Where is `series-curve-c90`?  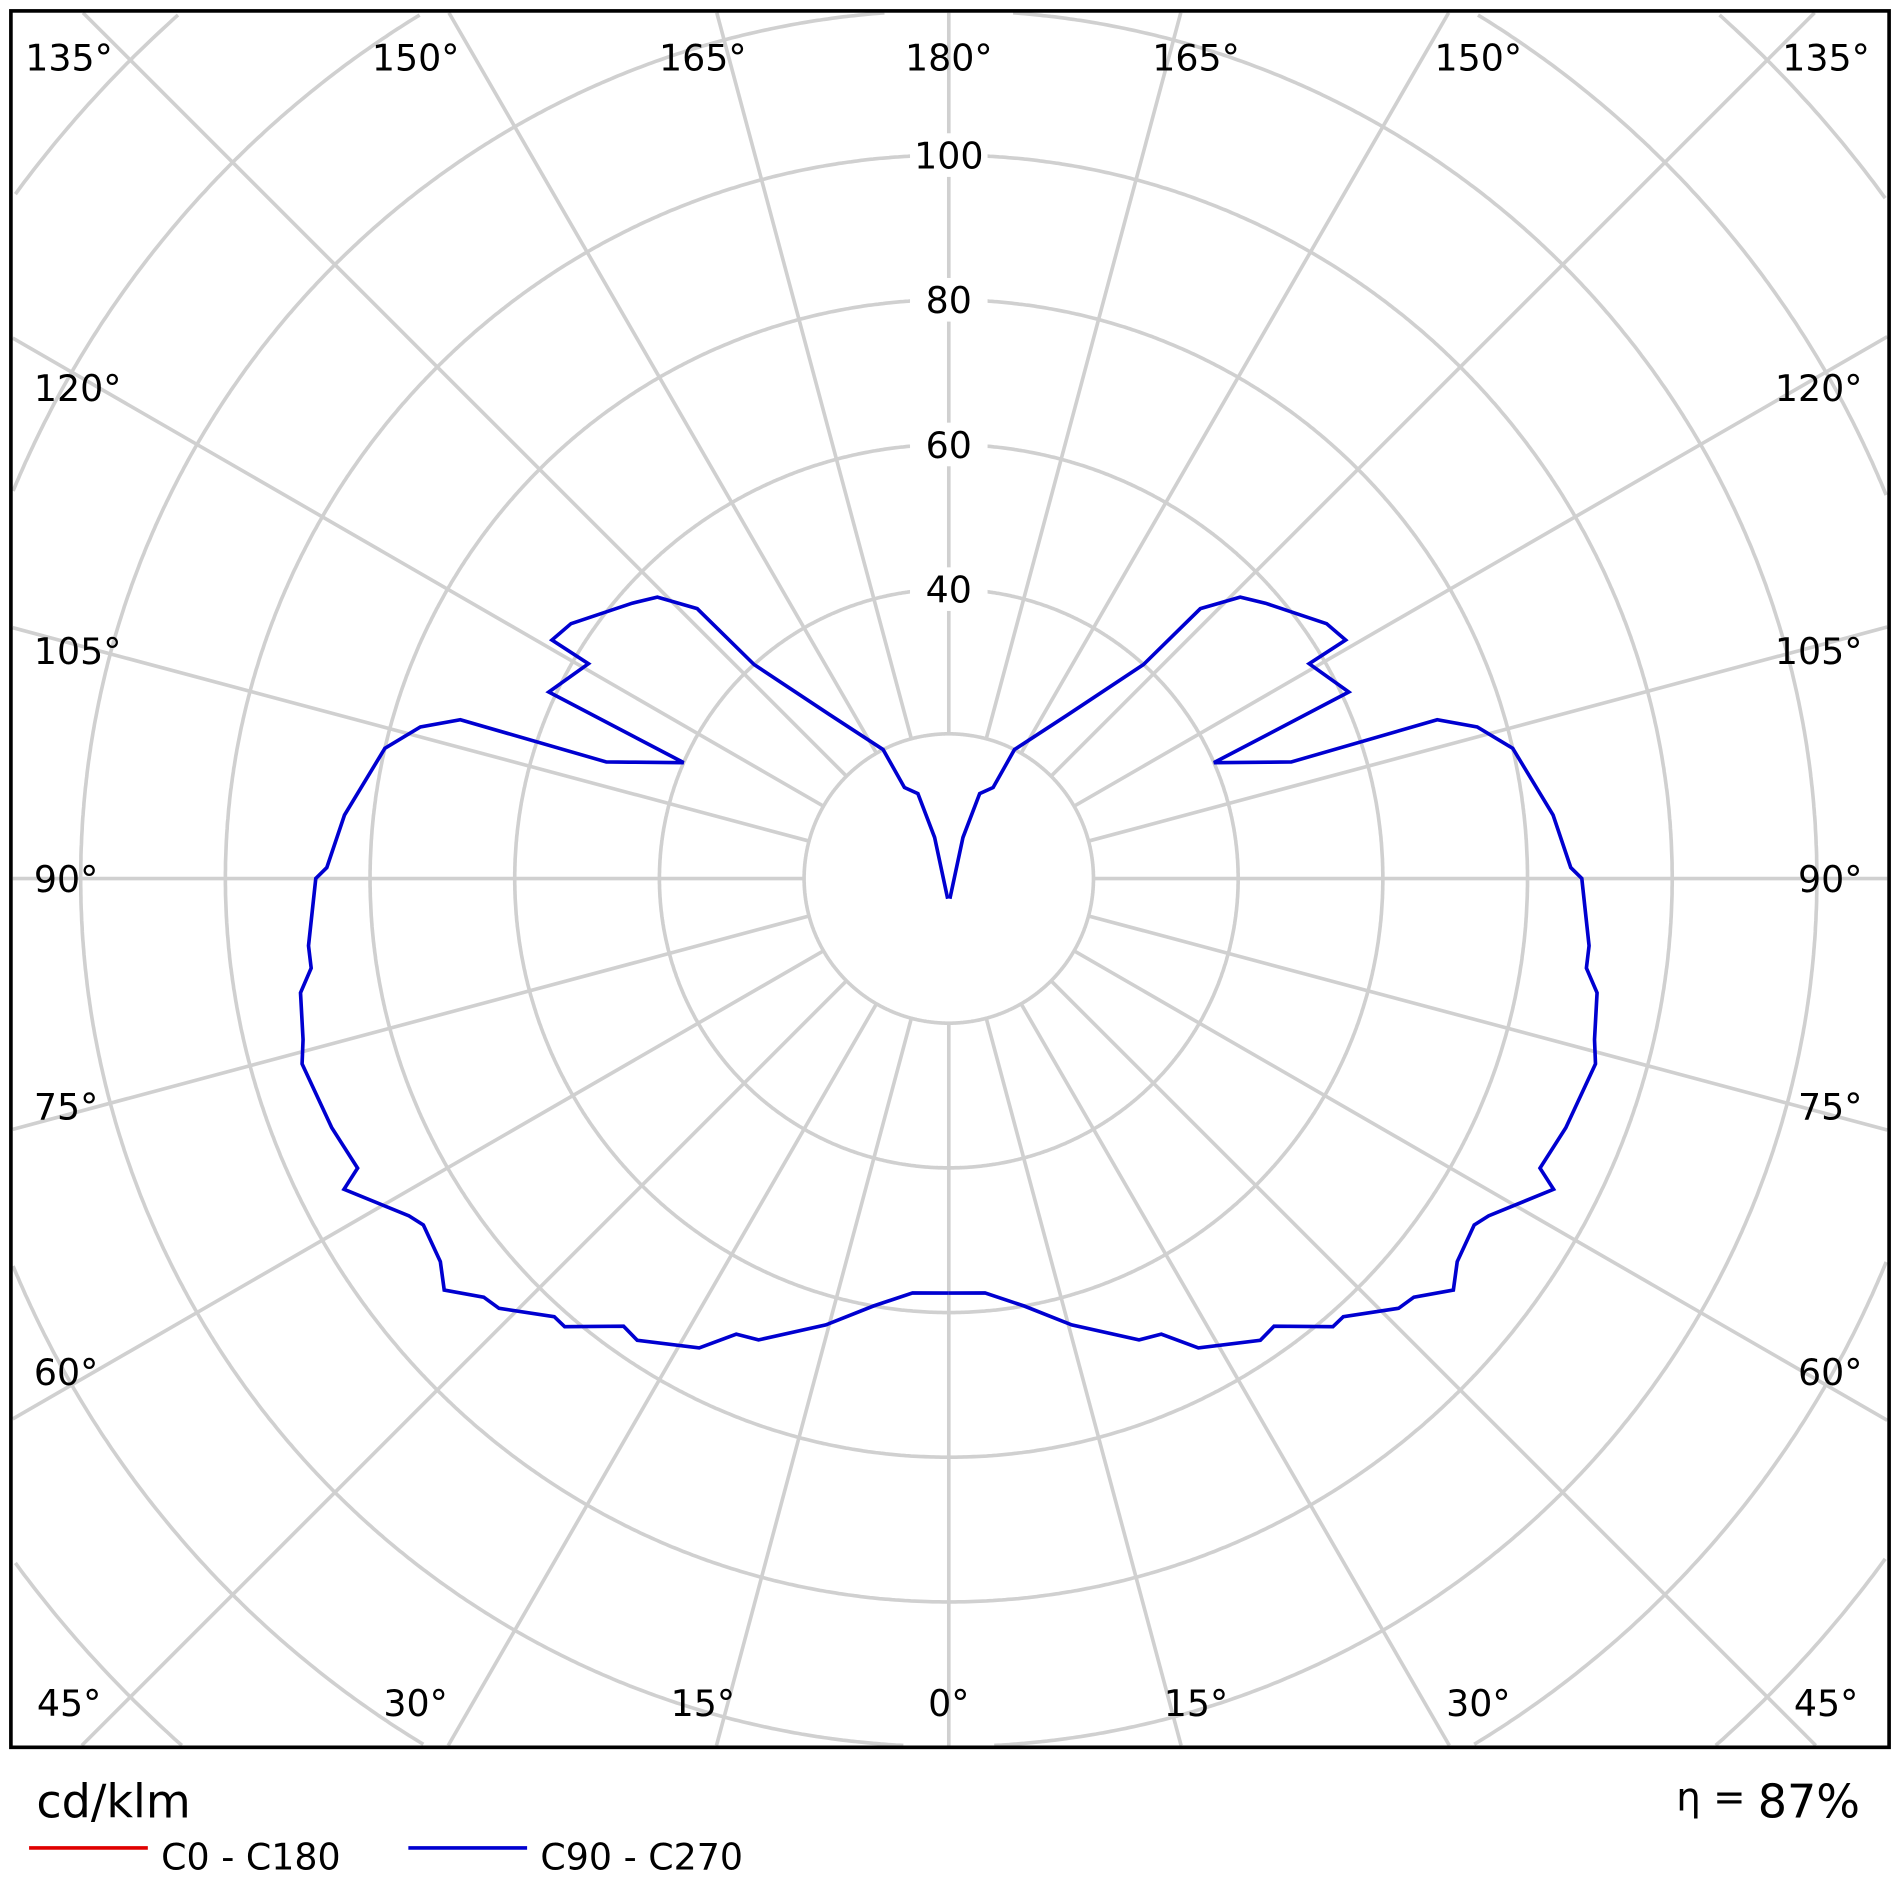
series-curve-c90 is located at coordinates (1273, 972).